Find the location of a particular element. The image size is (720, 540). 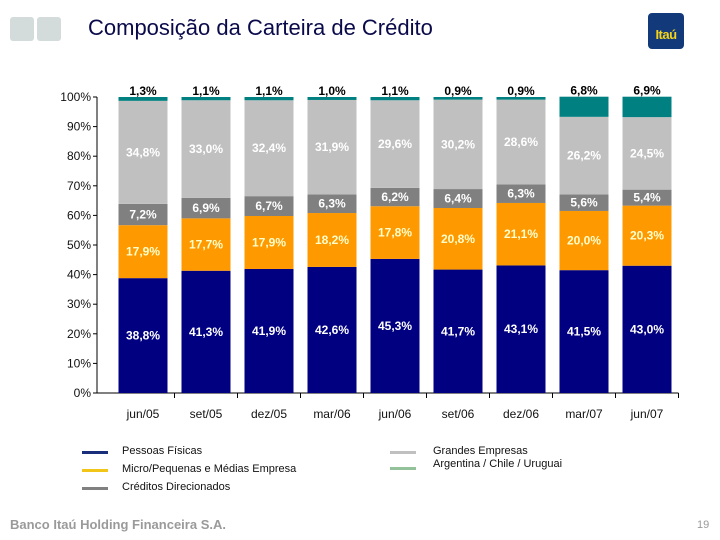

data-label: 38,8% is located at coordinates (143, 336).